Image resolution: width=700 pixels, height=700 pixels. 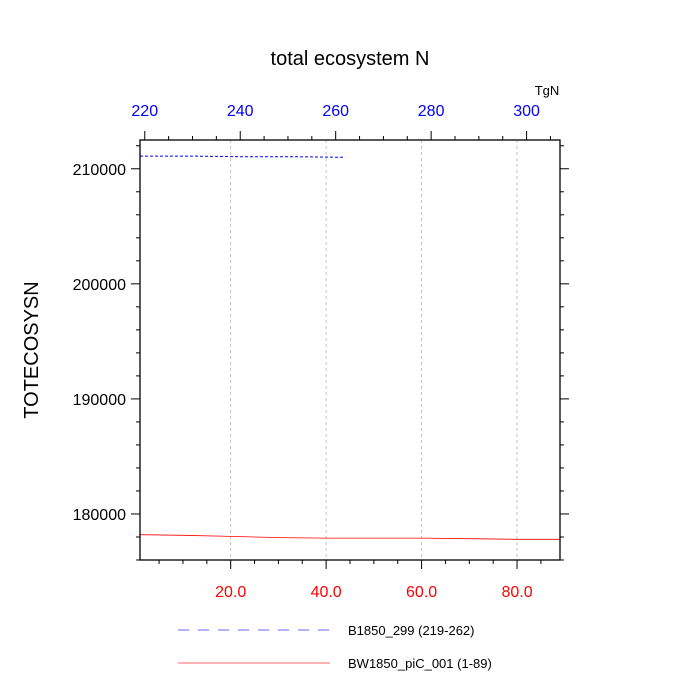 What do you see at coordinates (99, 170) in the screenshot?
I see `y-tick-label: 210000` at bounding box center [99, 170].